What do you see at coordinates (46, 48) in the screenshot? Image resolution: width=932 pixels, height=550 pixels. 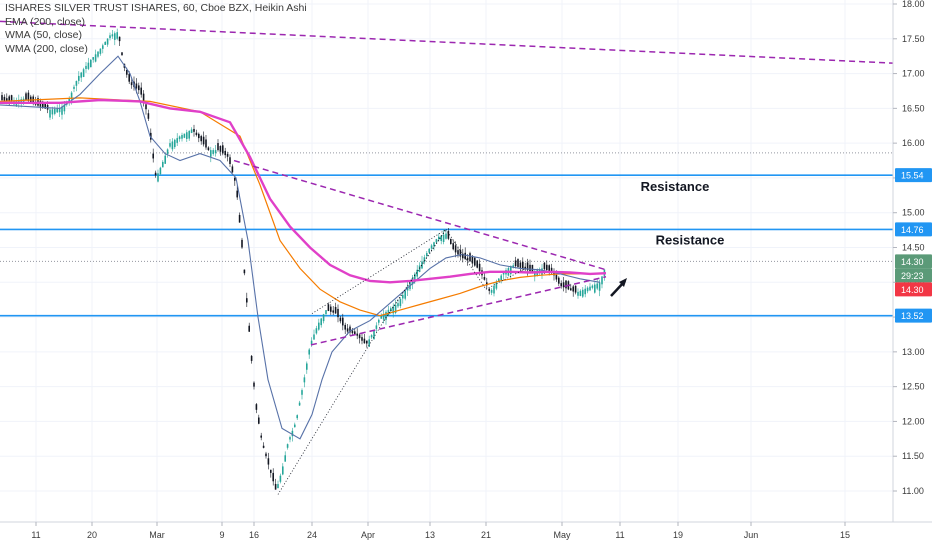 I see `legend-wma200: WMA (200, close)` at bounding box center [46, 48].